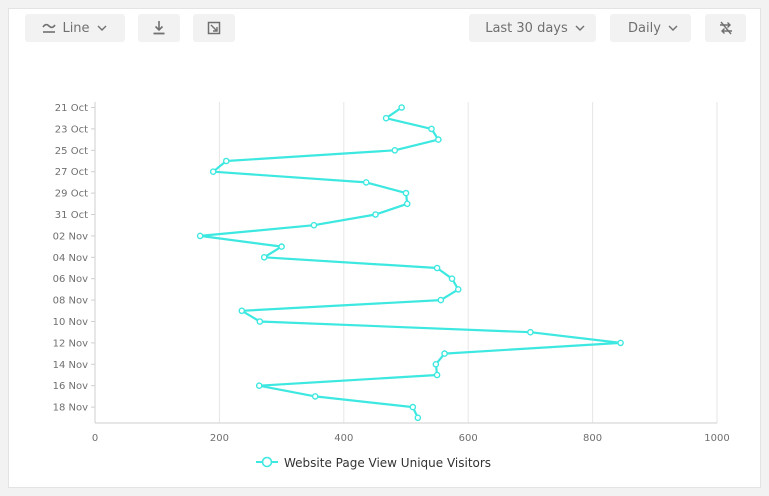 This screenshot has width=769, height=496. I want to click on y-tick-label: 16 Nov, so click(71, 386).